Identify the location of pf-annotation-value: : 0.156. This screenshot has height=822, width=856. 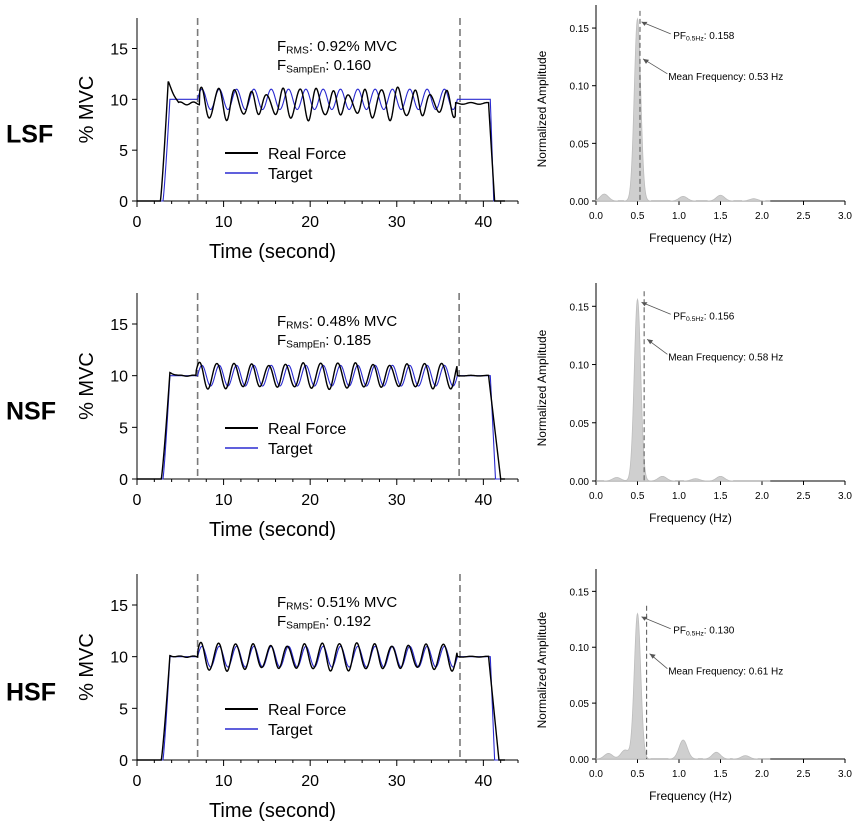
(719, 316).